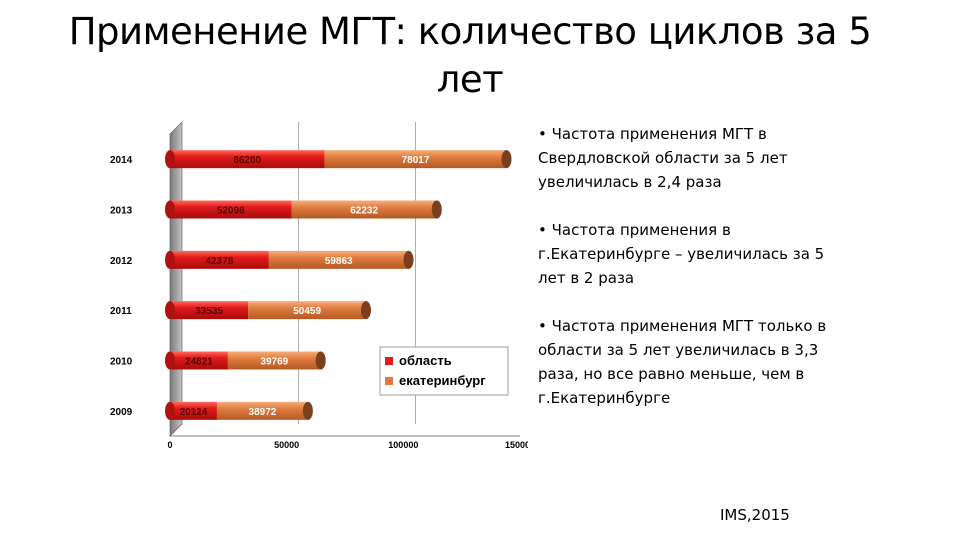 Image resolution: width=960 pixels, height=540 pixels. Describe the element at coordinates (365, 310) in the screenshot. I see `bar-end-cap-2011` at that location.